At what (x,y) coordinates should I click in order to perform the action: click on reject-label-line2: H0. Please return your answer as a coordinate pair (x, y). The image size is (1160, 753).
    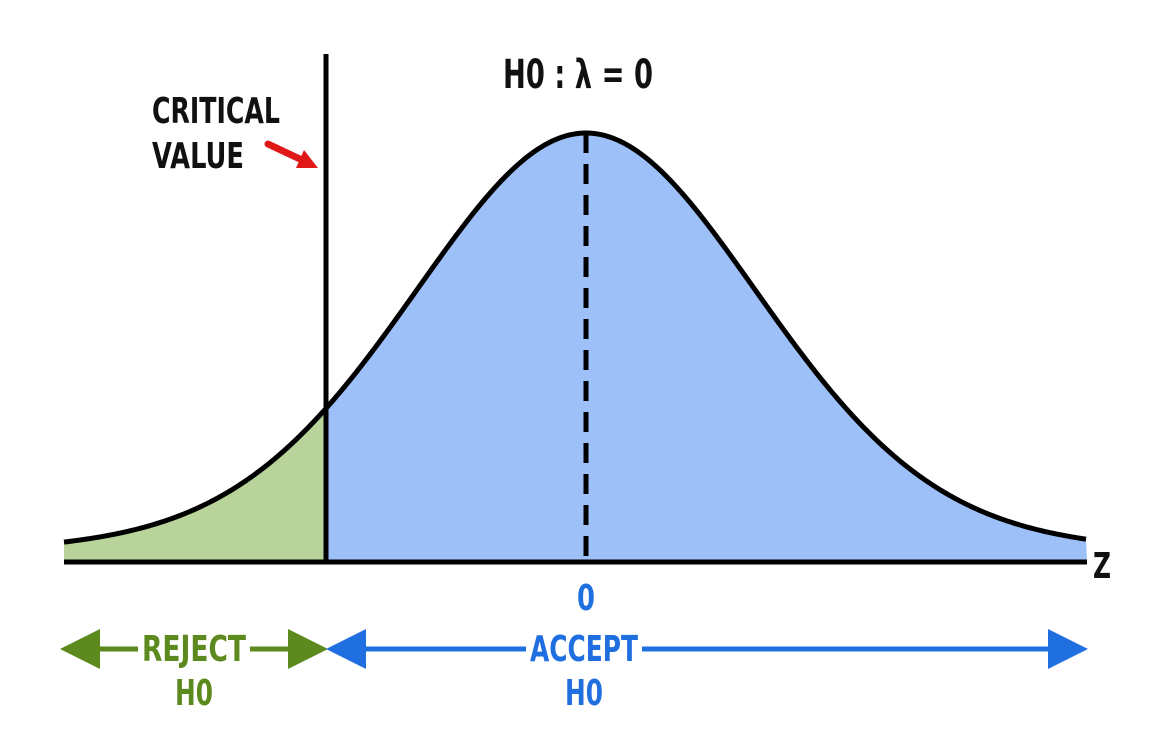
    Looking at the image, I should click on (194, 693).